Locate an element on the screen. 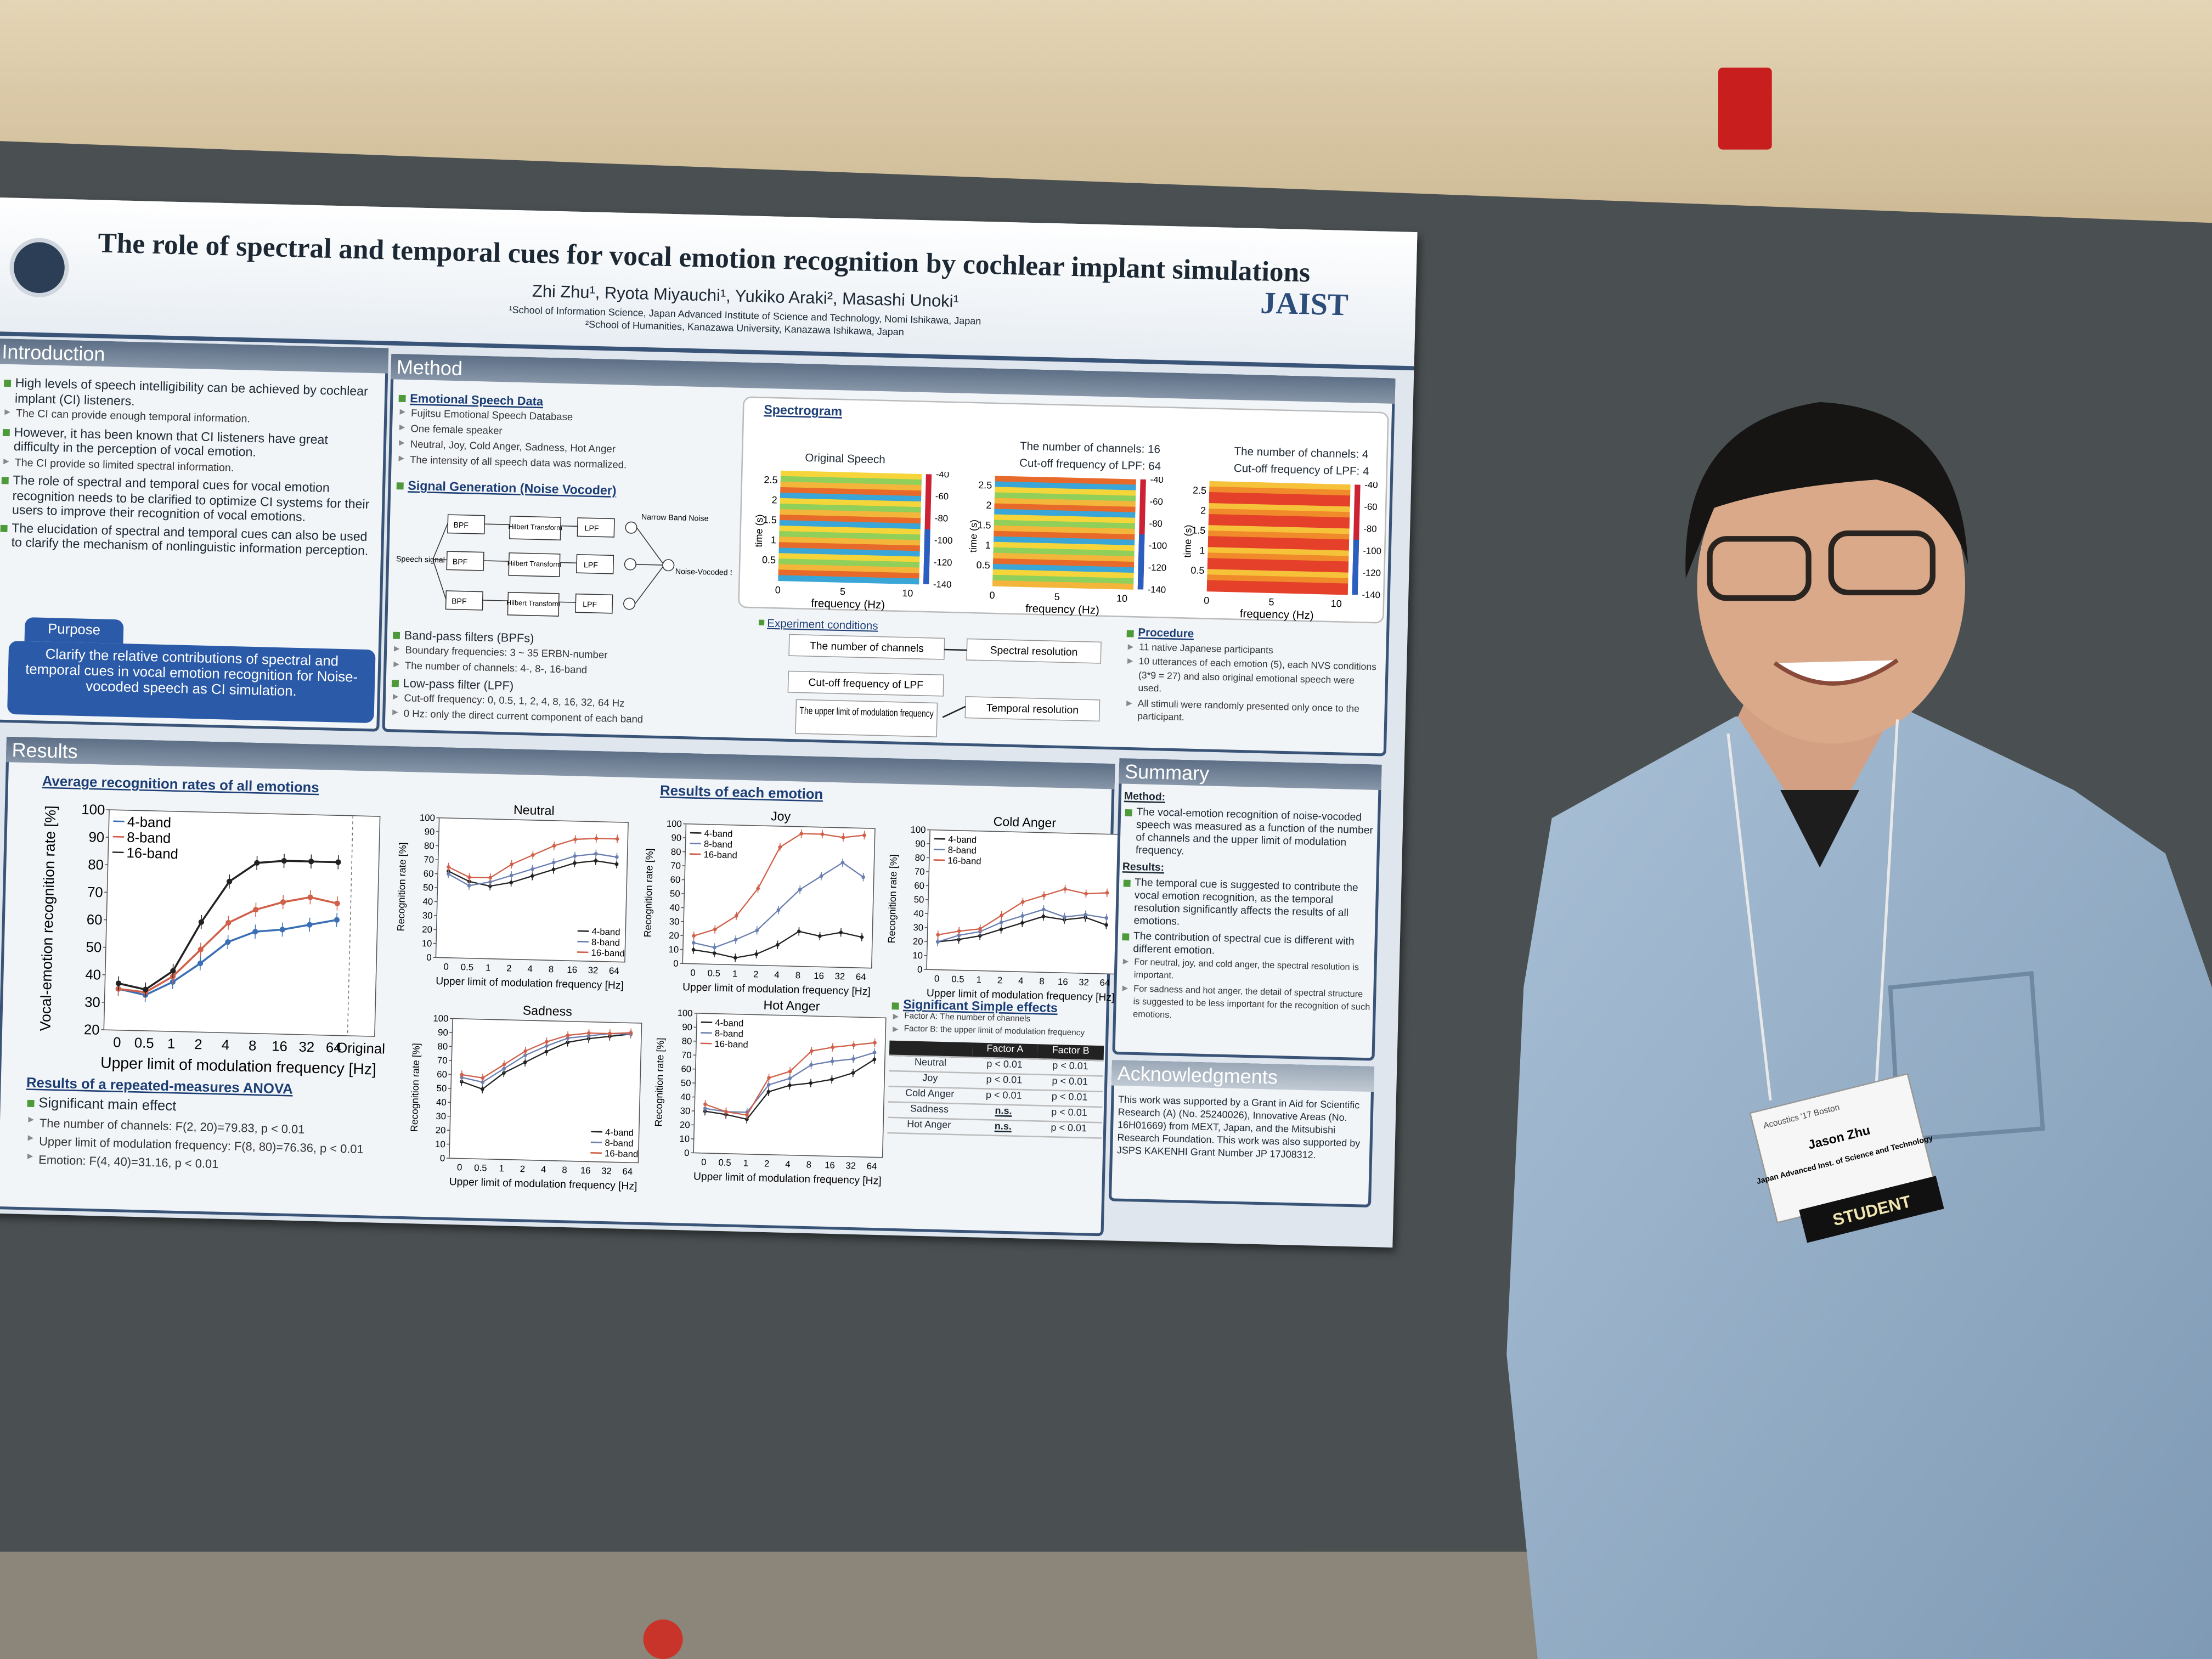 This screenshot has height=1659, width=2212. x-tick-label: 4 is located at coordinates (777, 974).